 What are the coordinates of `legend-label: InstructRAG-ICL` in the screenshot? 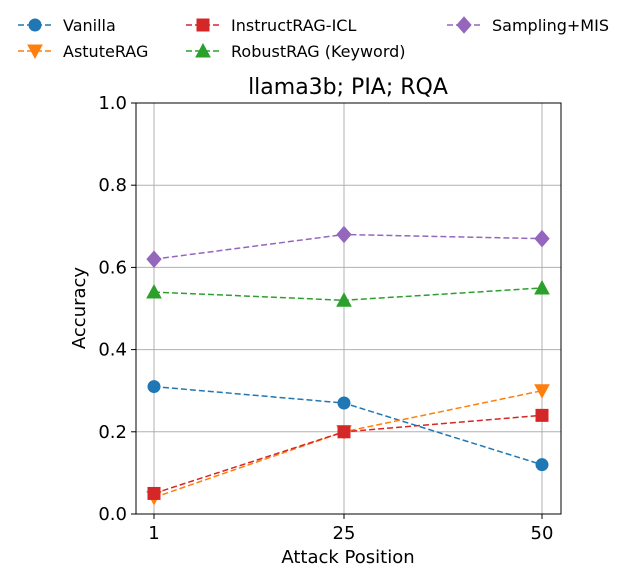 It's located at (293, 25).